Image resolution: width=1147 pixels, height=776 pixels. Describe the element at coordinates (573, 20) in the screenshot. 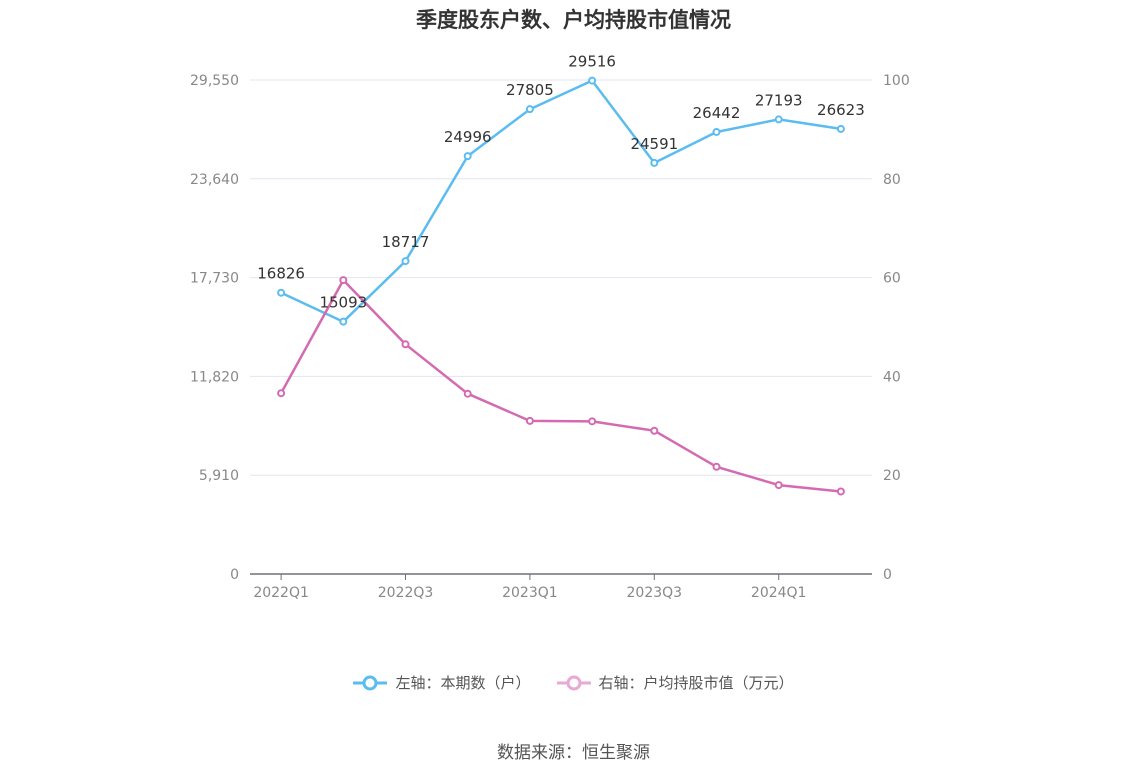

I see `chart-title: 季度股东户数、户均持股市值情况` at that location.